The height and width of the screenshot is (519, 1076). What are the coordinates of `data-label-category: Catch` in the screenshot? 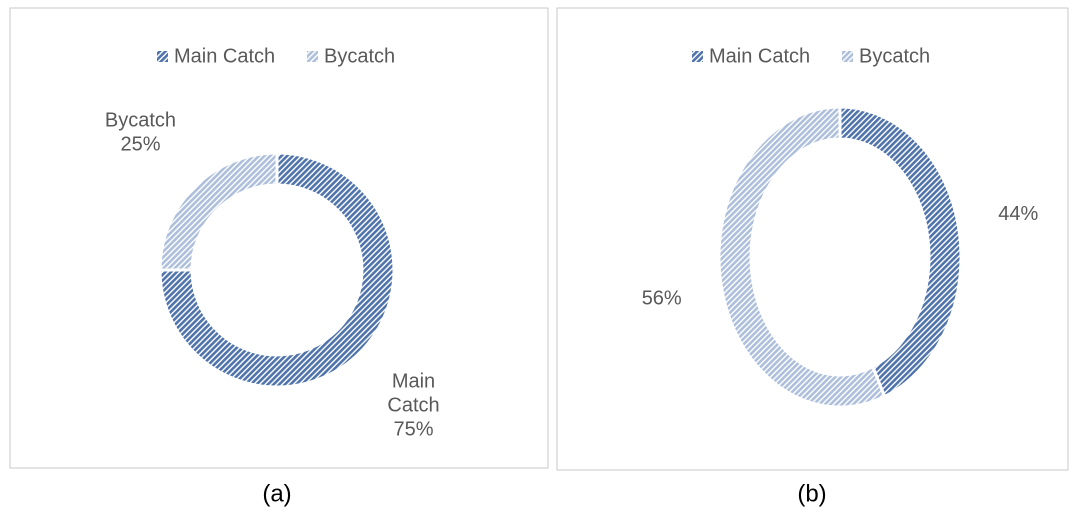 It's located at (413, 406).